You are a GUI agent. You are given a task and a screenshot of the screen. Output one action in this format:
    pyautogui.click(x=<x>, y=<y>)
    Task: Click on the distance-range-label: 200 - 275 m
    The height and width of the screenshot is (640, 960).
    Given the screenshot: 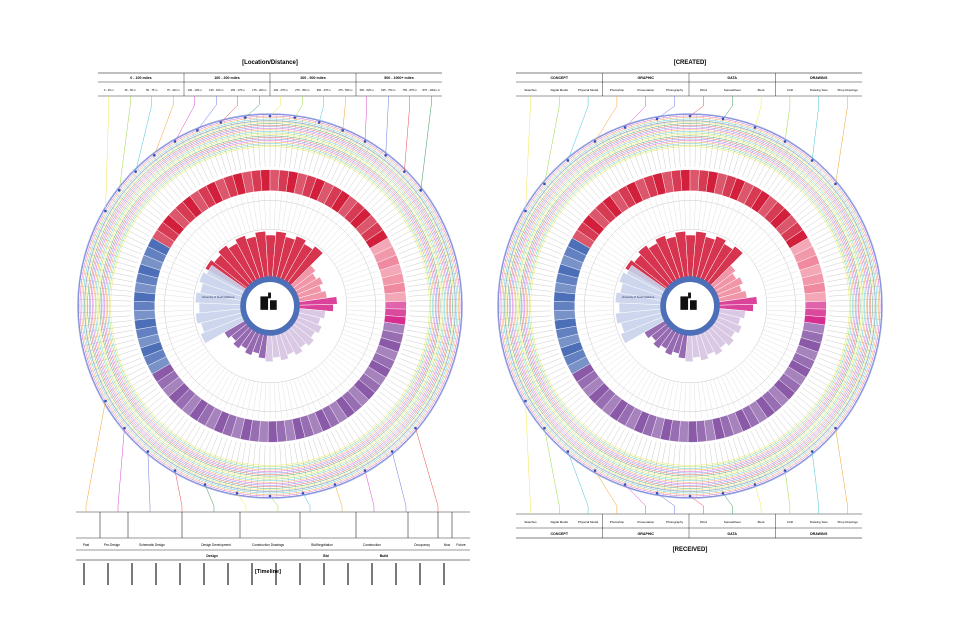 What is the action you would take?
    pyautogui.click(x=281, y=90)
    